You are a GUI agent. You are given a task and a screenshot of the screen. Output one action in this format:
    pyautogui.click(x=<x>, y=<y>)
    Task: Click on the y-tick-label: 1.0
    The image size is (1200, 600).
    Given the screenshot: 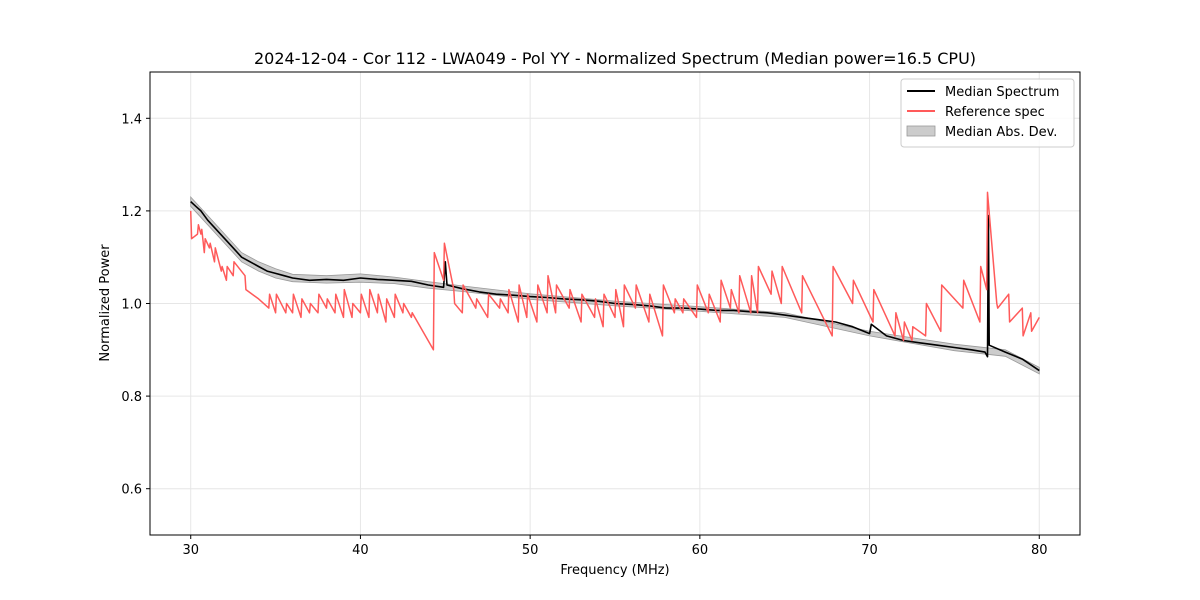 What is the action you would take?
    pyautogui.click(x=131, y=305)
    